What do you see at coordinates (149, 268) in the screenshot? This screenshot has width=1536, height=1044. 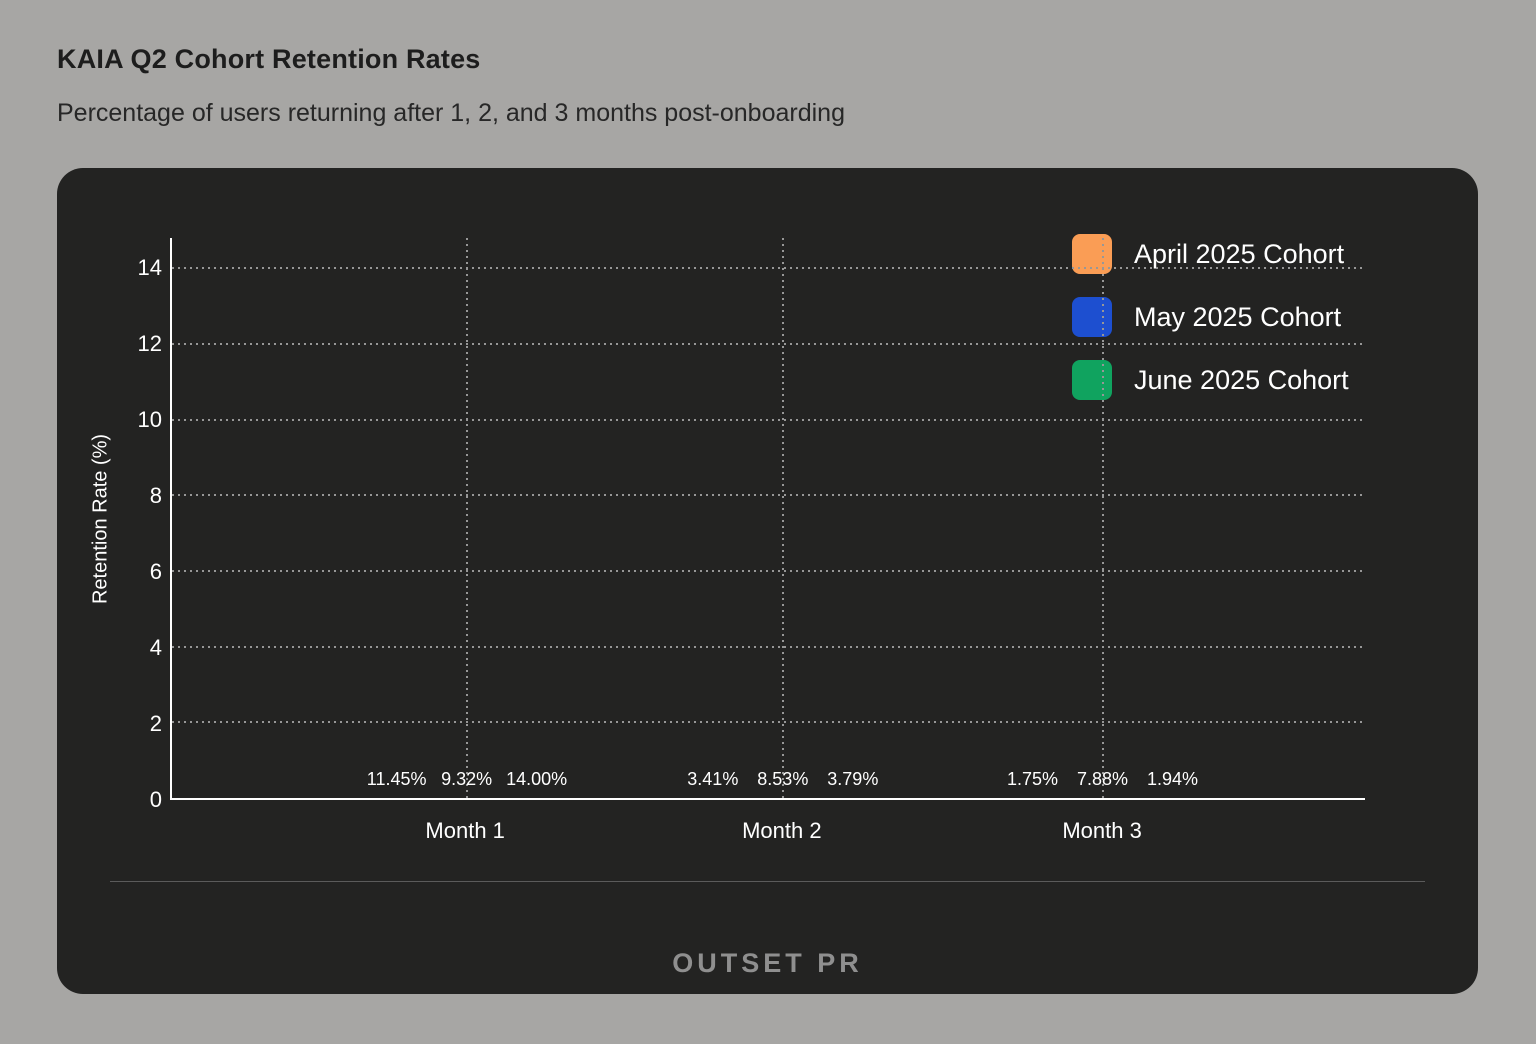 I see `y-tick-label: 14` at bounding box center [149, 268].